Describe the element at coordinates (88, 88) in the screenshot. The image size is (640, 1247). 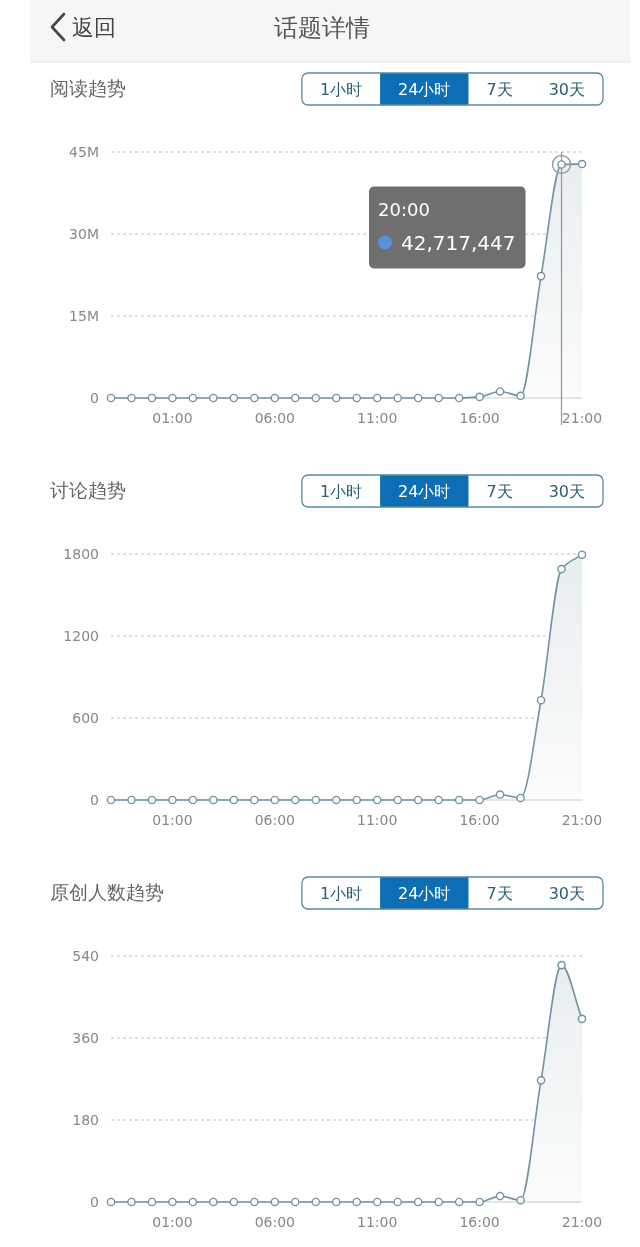
I see `chart-title: 阅读趋势` at that location.